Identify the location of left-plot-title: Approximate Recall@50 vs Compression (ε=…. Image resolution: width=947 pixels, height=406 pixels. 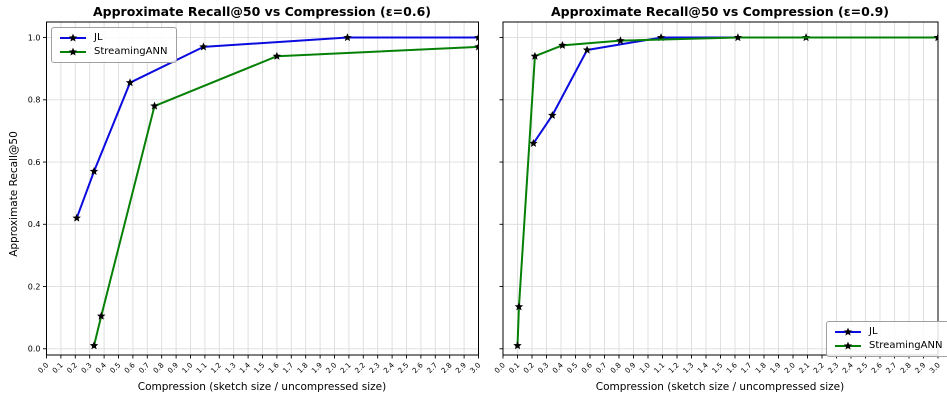
(262, 11).